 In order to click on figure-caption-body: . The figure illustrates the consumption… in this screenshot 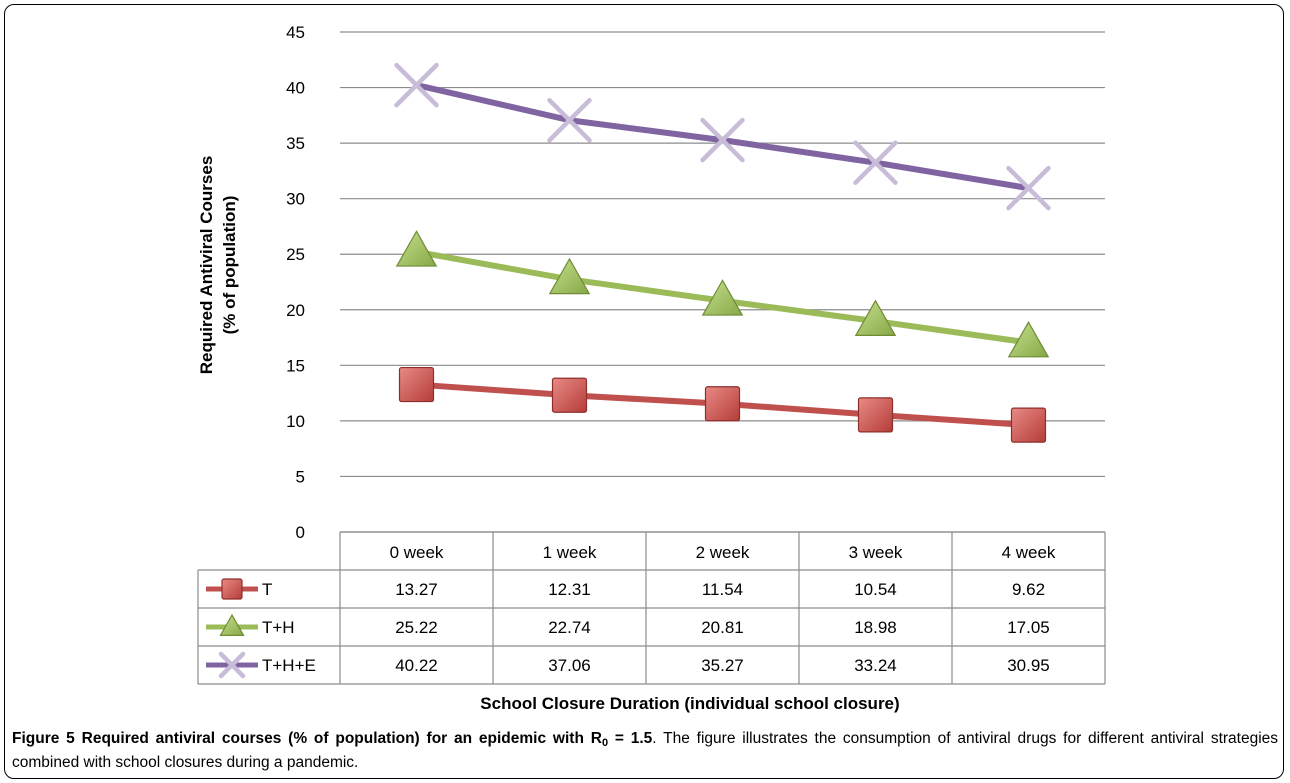, I will do `click(645, 750)`.